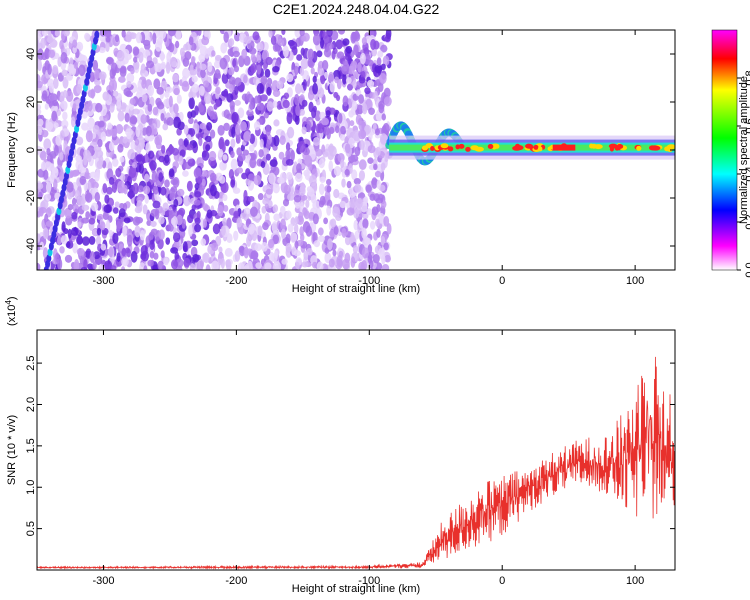 The height and width of the screenshot is (600, 750). Describe the element at coordinates (8, 302) in the screenshot. I see `snr-multiplier-exponent: 4` at that location.